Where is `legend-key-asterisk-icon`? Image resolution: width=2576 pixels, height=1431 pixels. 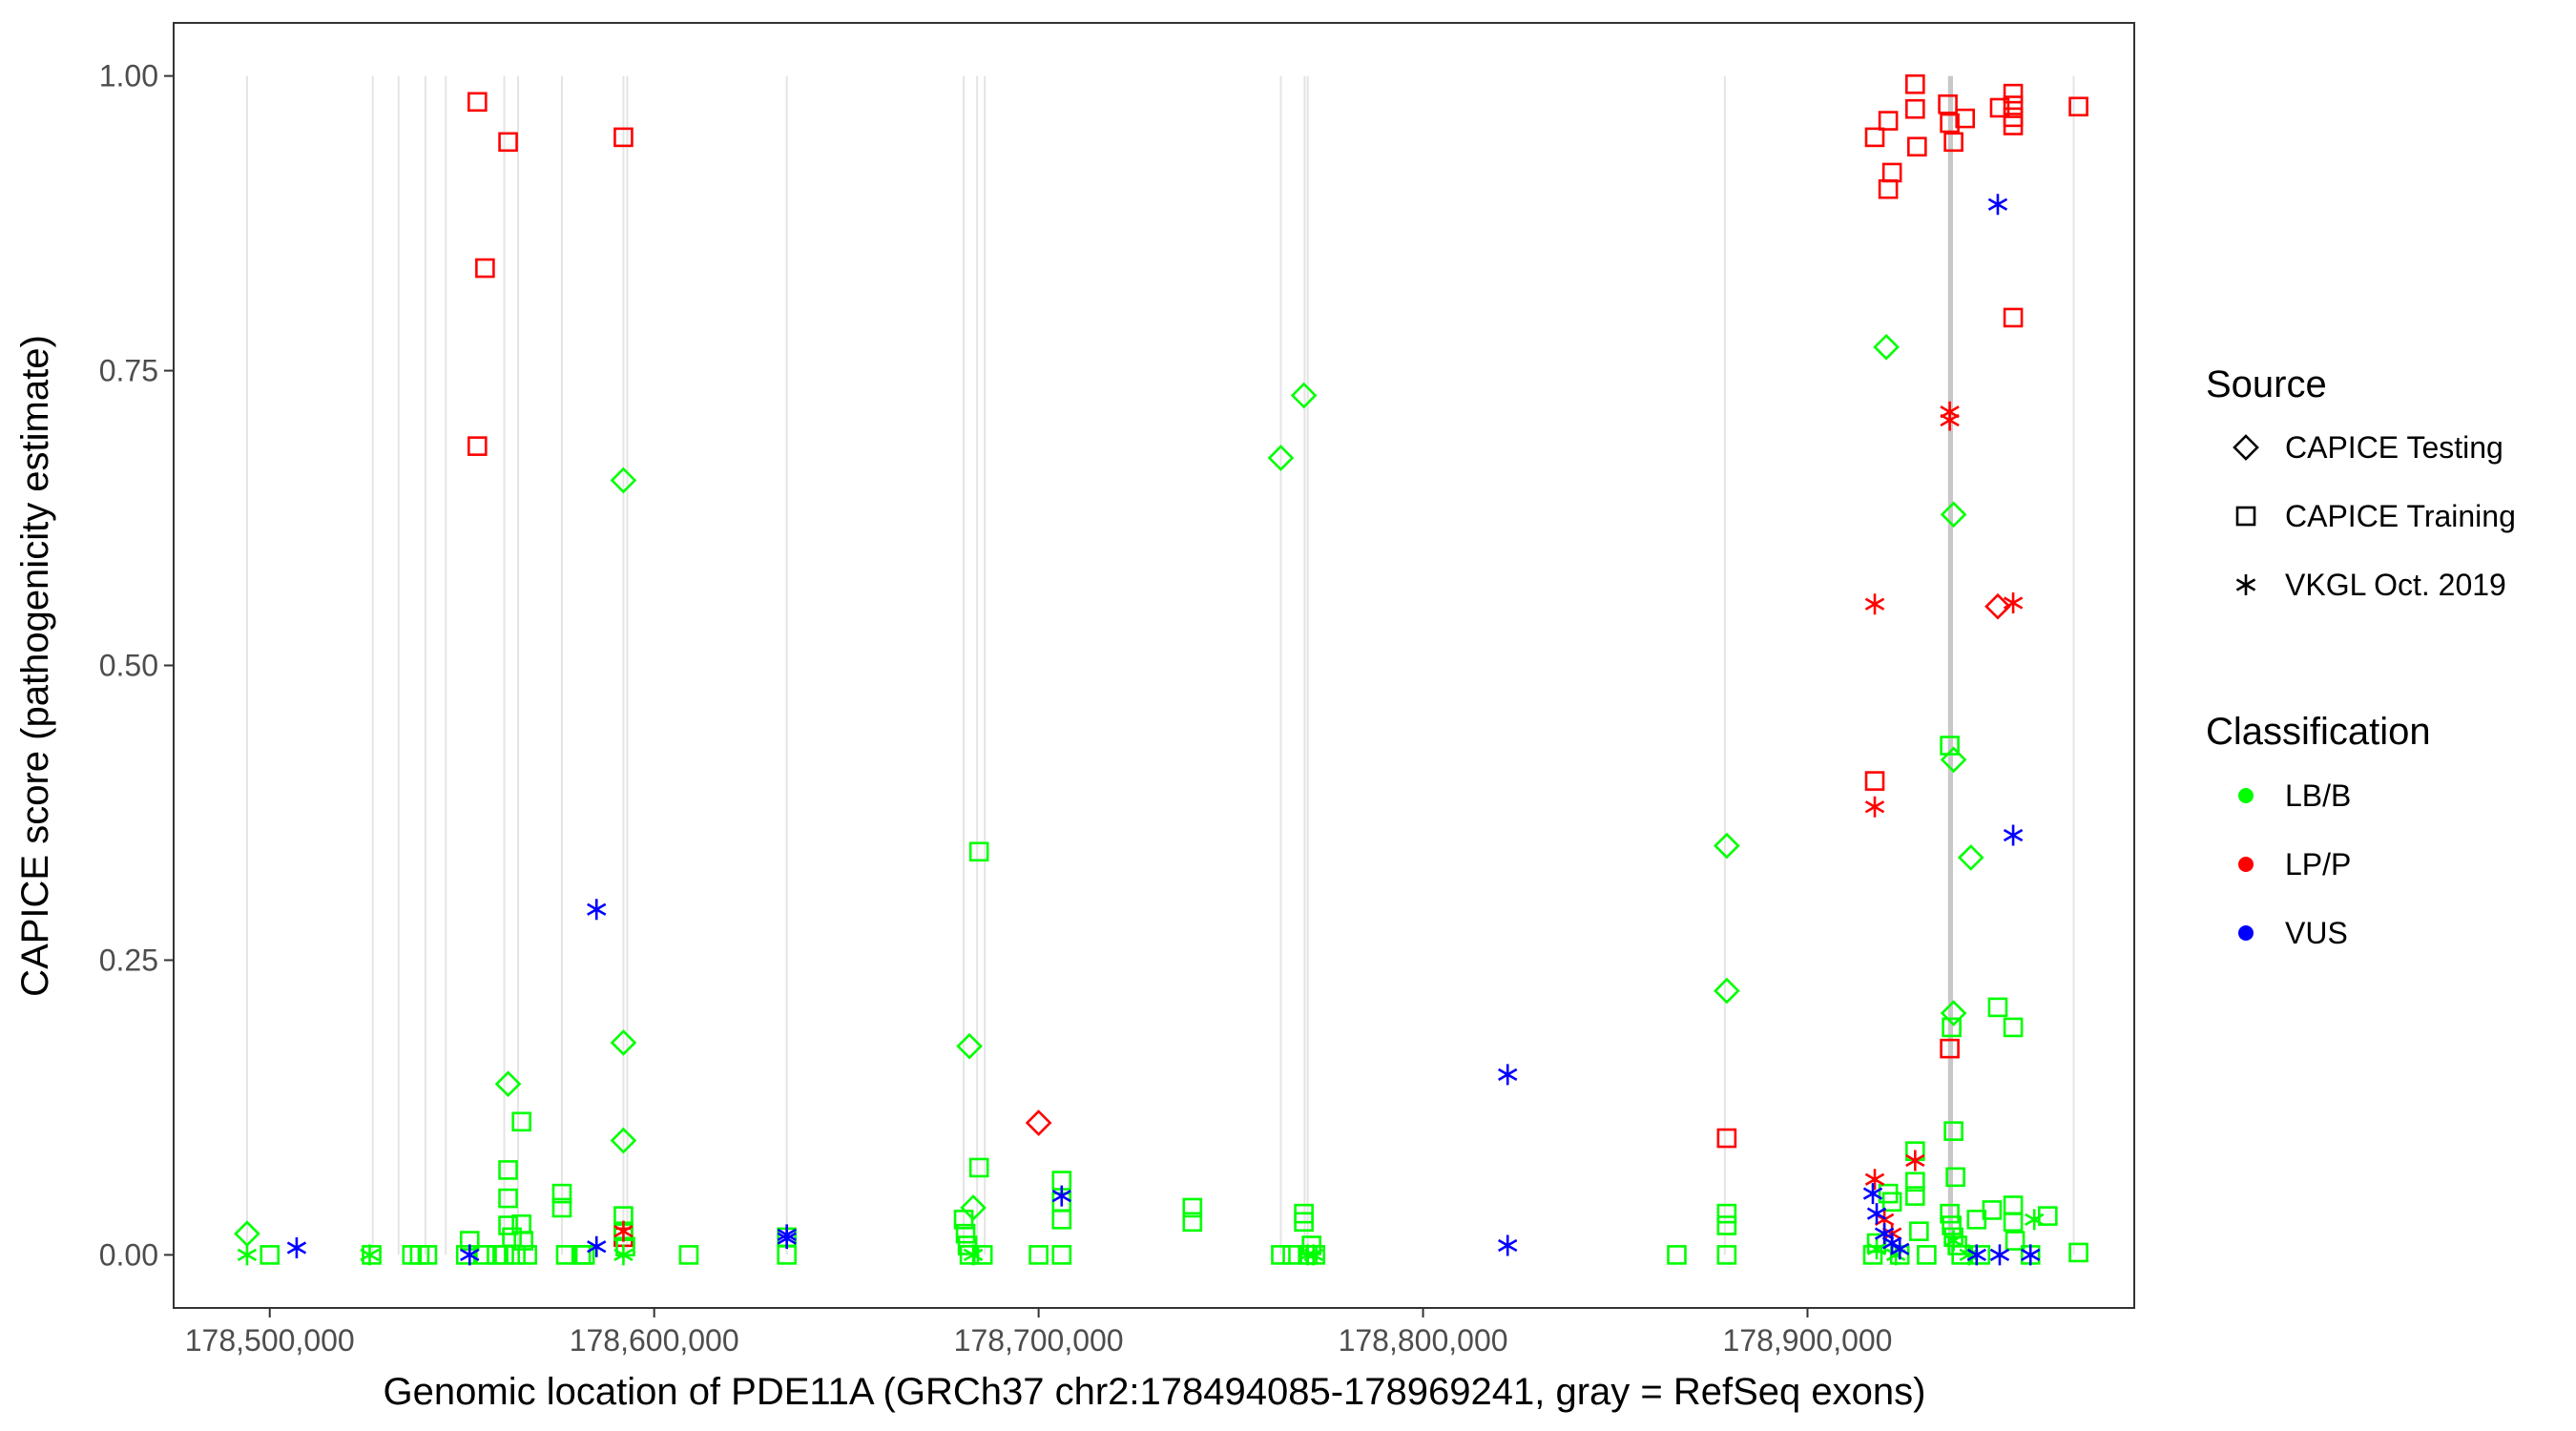 legend-key-asterisk-icon is located at coordinates (2245, 584).